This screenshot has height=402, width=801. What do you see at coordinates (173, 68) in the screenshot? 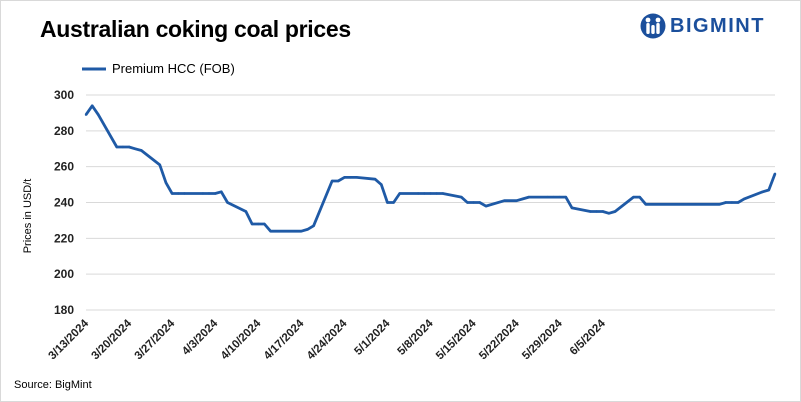
I see `legend-label: Premium HCC (FOB)` at bounding box center [173, 68].